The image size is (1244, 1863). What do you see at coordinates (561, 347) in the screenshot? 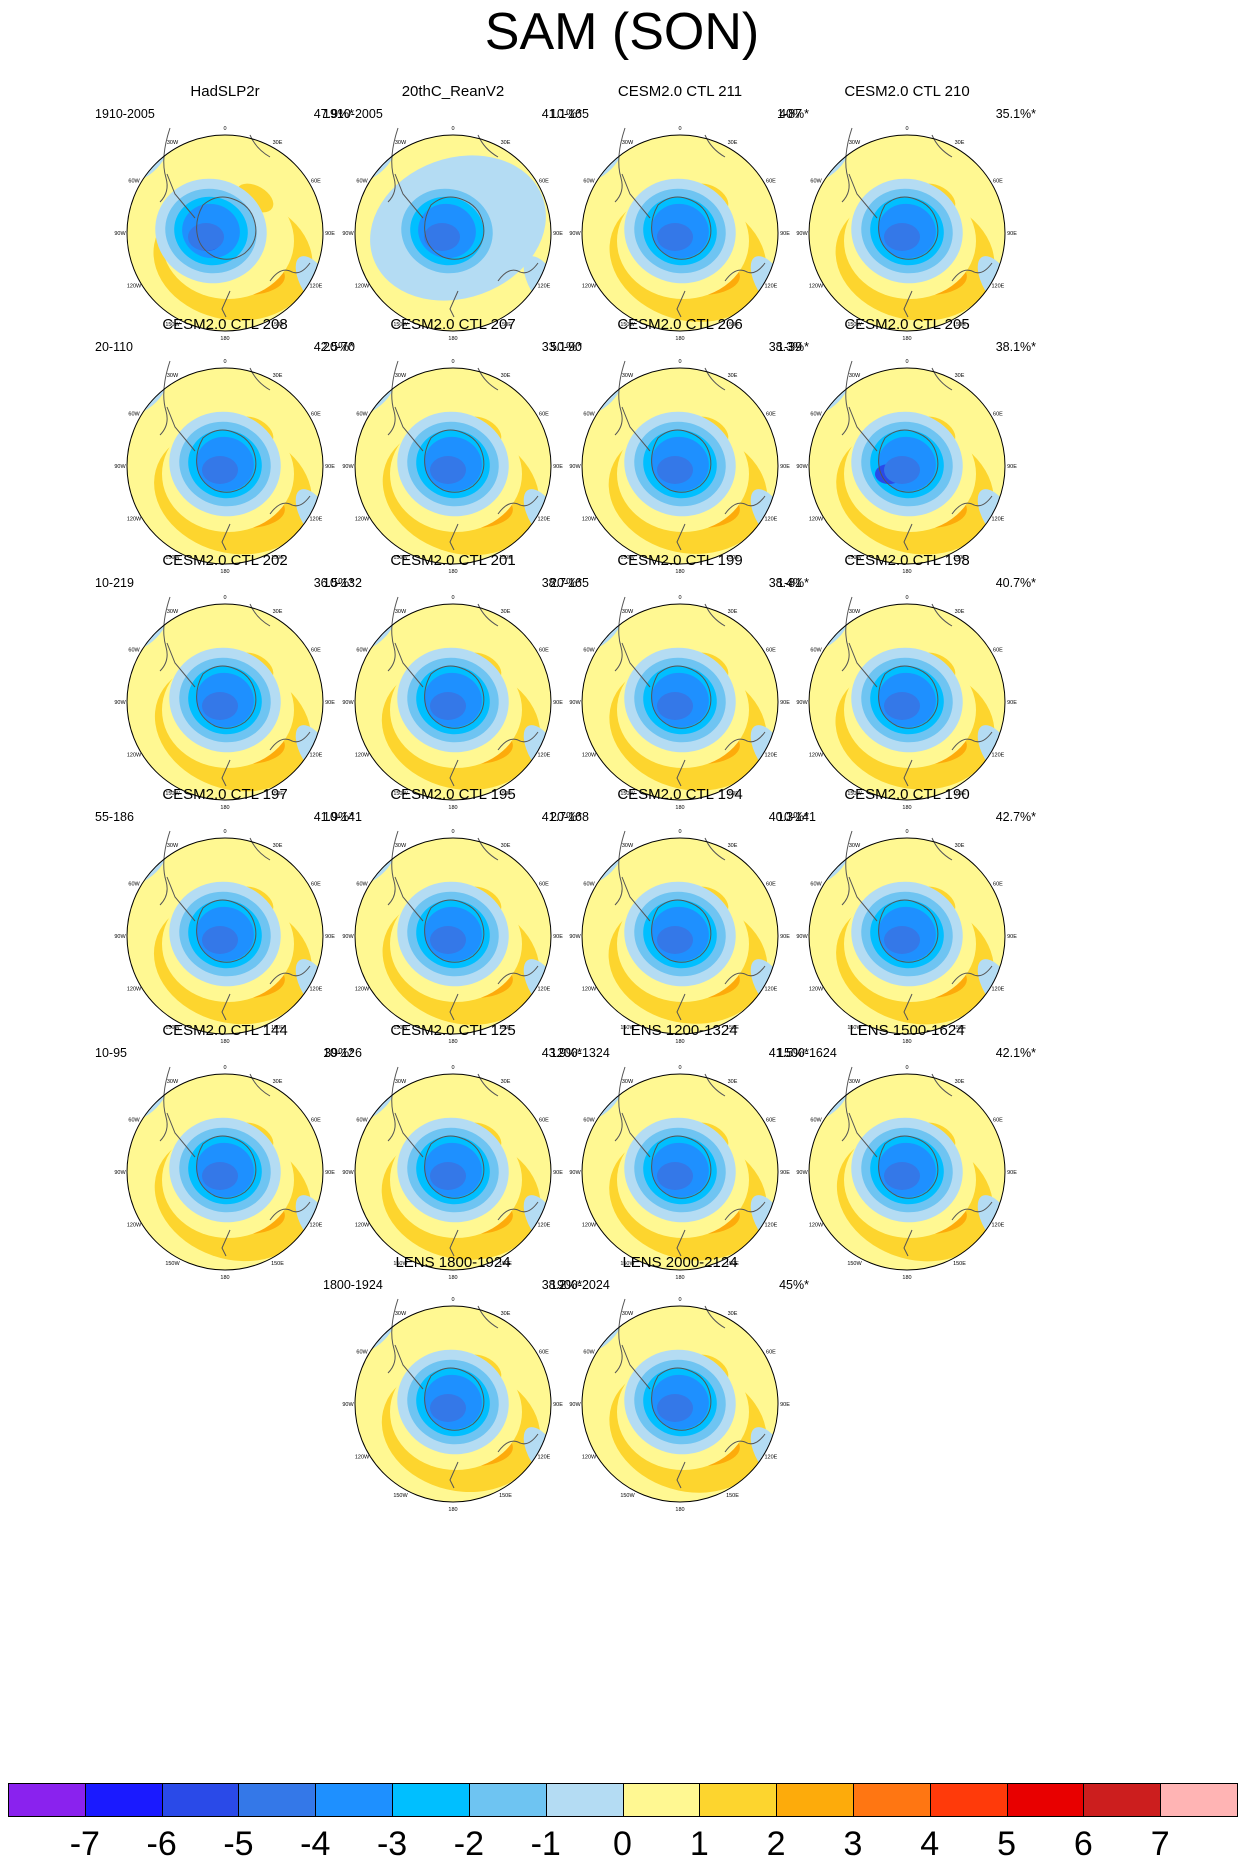
I see `panel-variance-pct: 33.1%*` at bounding box center [561, 347].